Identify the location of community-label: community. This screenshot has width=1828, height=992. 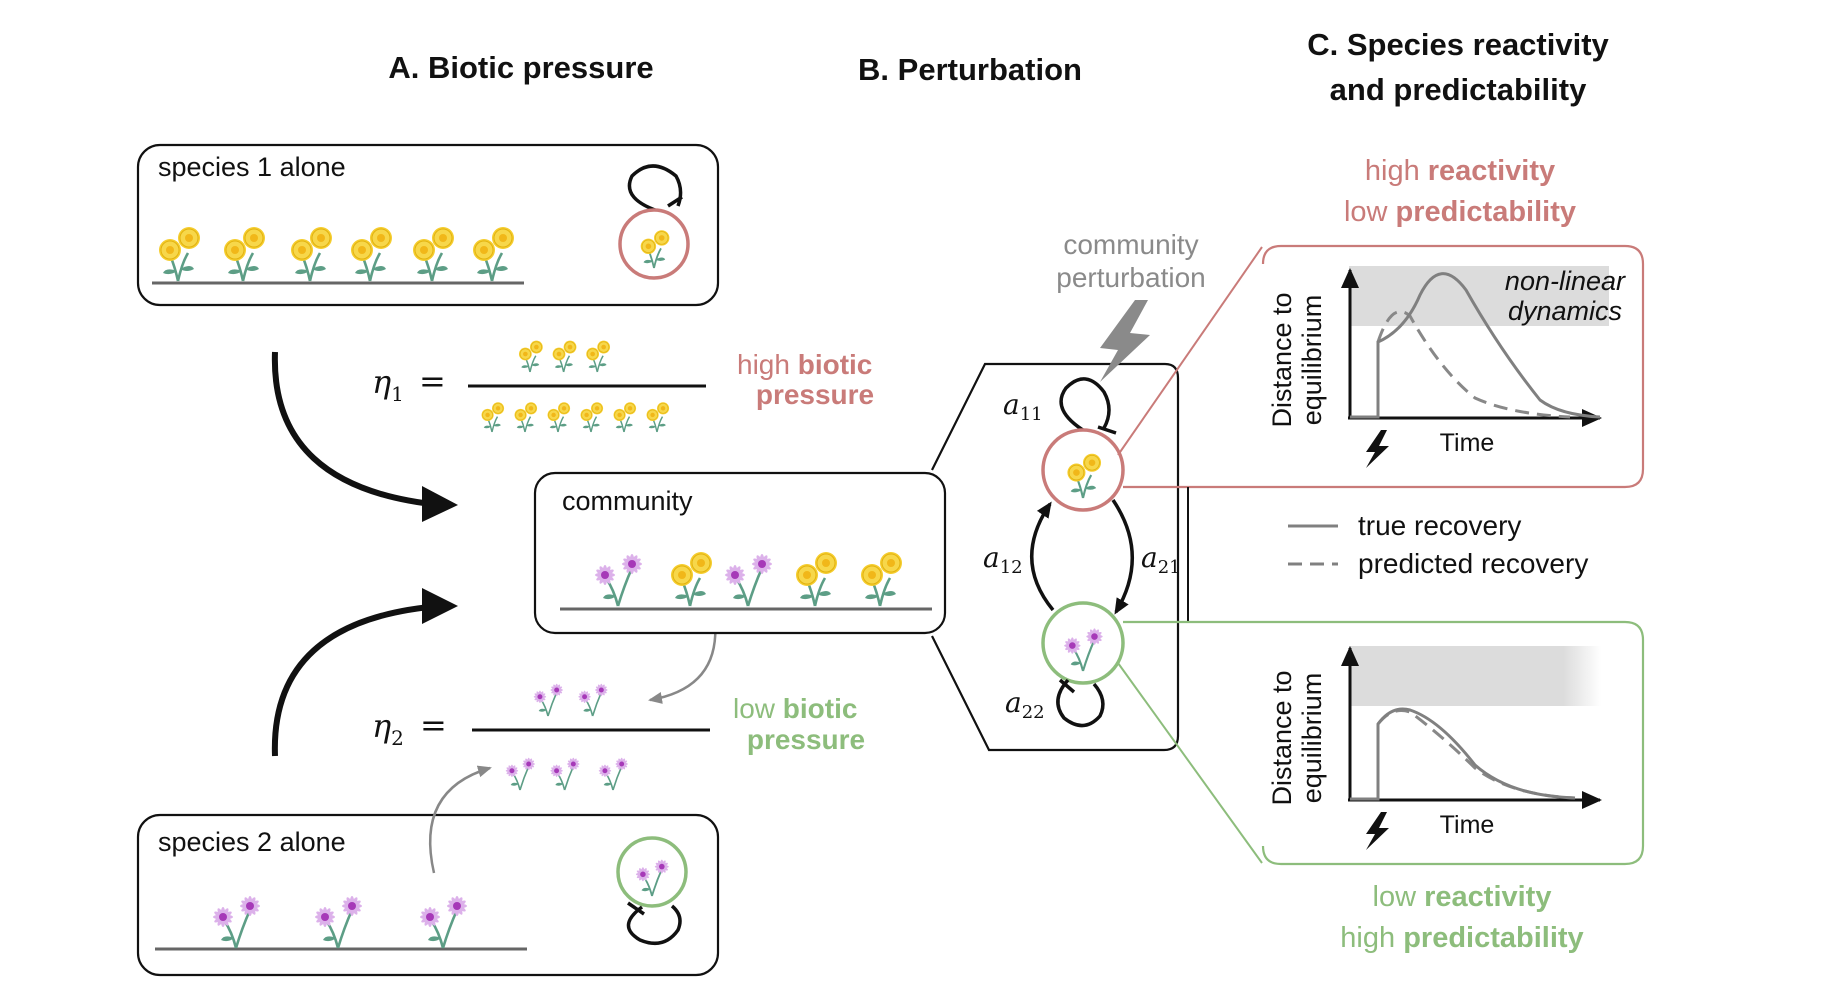
(627, 501).